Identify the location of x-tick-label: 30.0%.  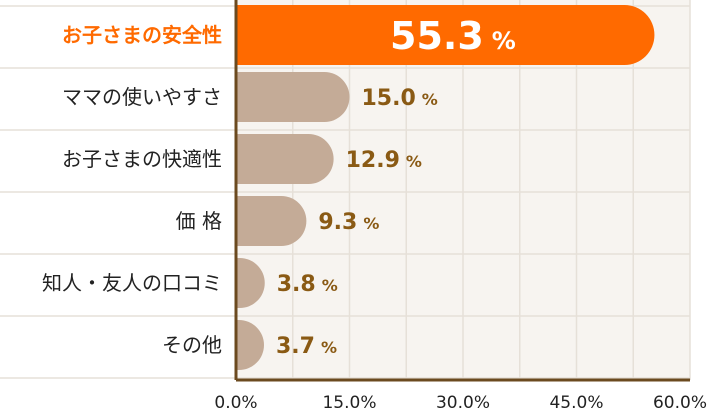
(463, 403).